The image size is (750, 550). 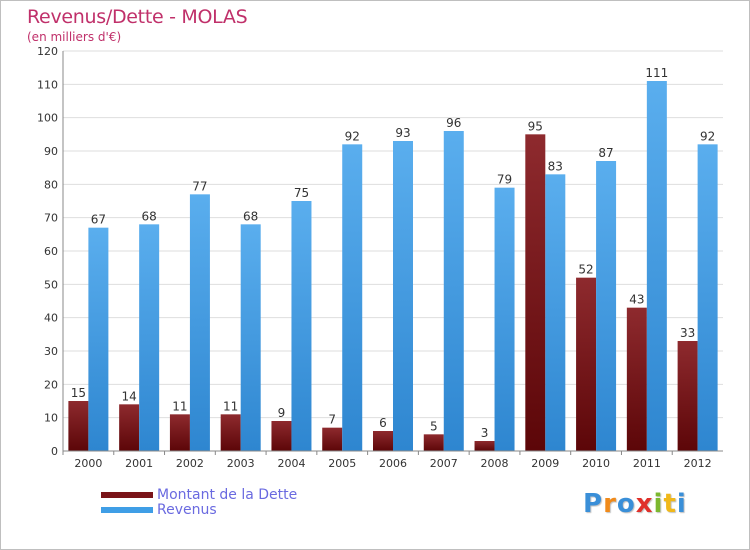 I want to click on legend-item-debt: Montant de la Dette, so click(x=199, y=495).